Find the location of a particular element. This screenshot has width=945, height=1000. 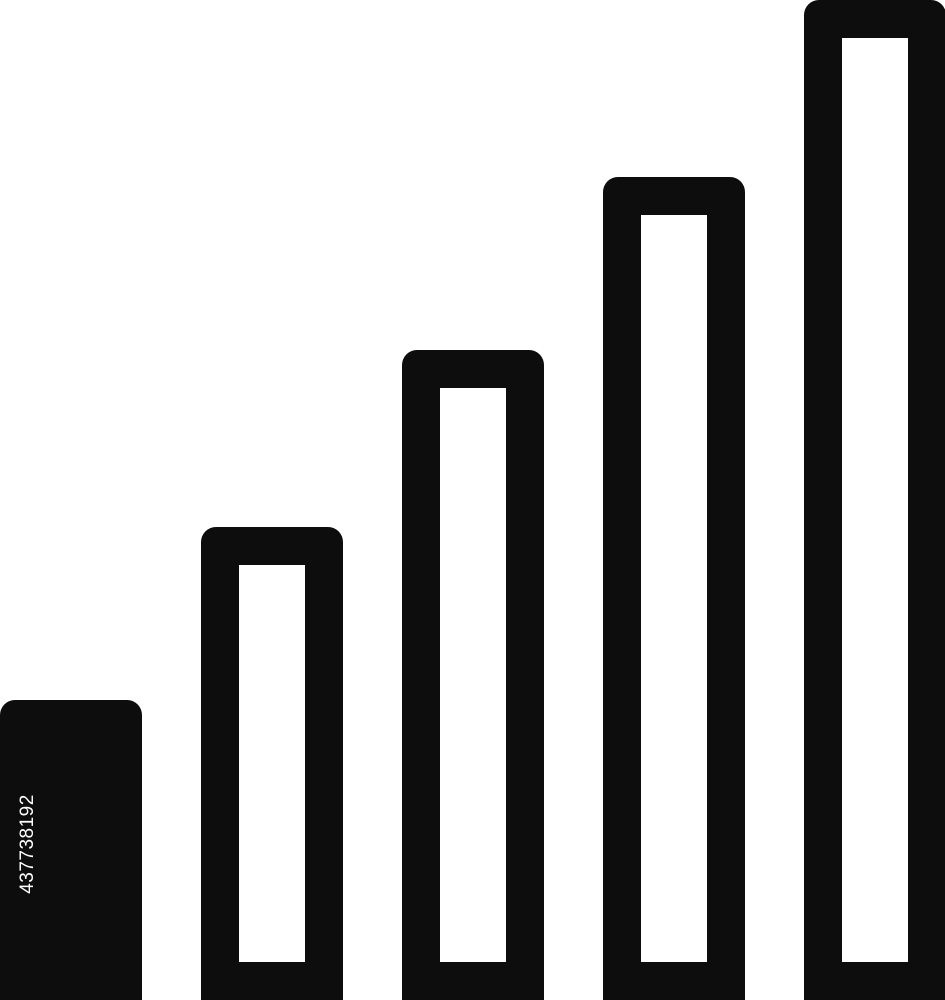

signal-bar-3-interior is located at coordinates (473, 675).